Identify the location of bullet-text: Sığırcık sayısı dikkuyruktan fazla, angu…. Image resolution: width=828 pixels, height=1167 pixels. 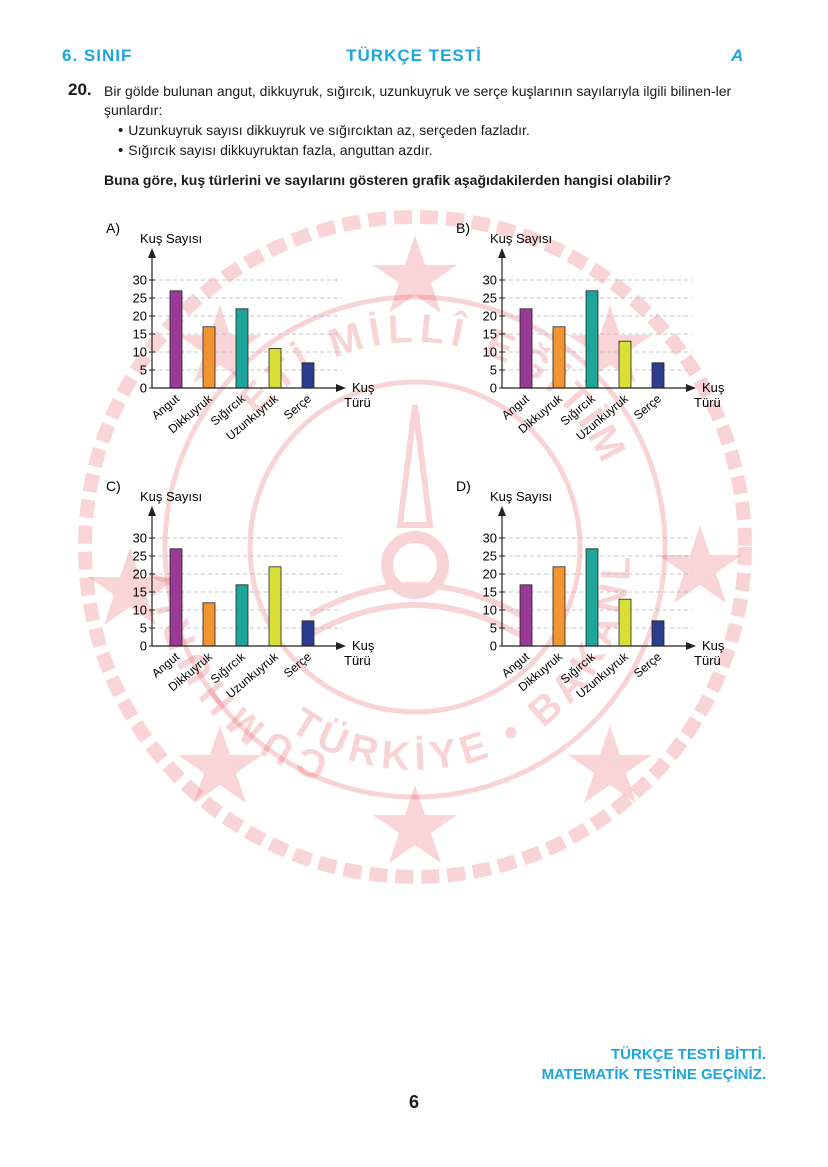
(280, 150).